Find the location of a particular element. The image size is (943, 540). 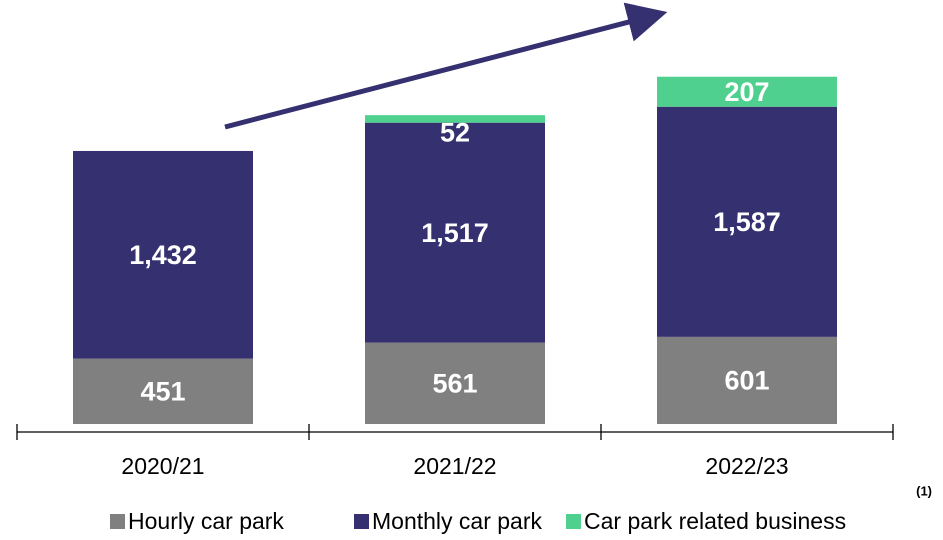

x-tick-label: 2022/23 is located at coordinates (746, 466).